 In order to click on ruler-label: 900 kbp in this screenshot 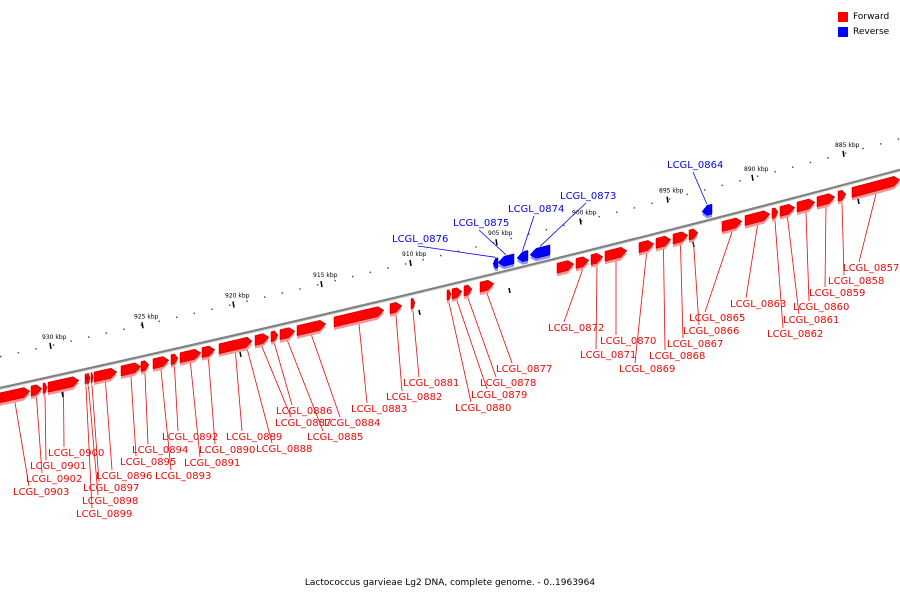, I will do `click(584, 213)`.